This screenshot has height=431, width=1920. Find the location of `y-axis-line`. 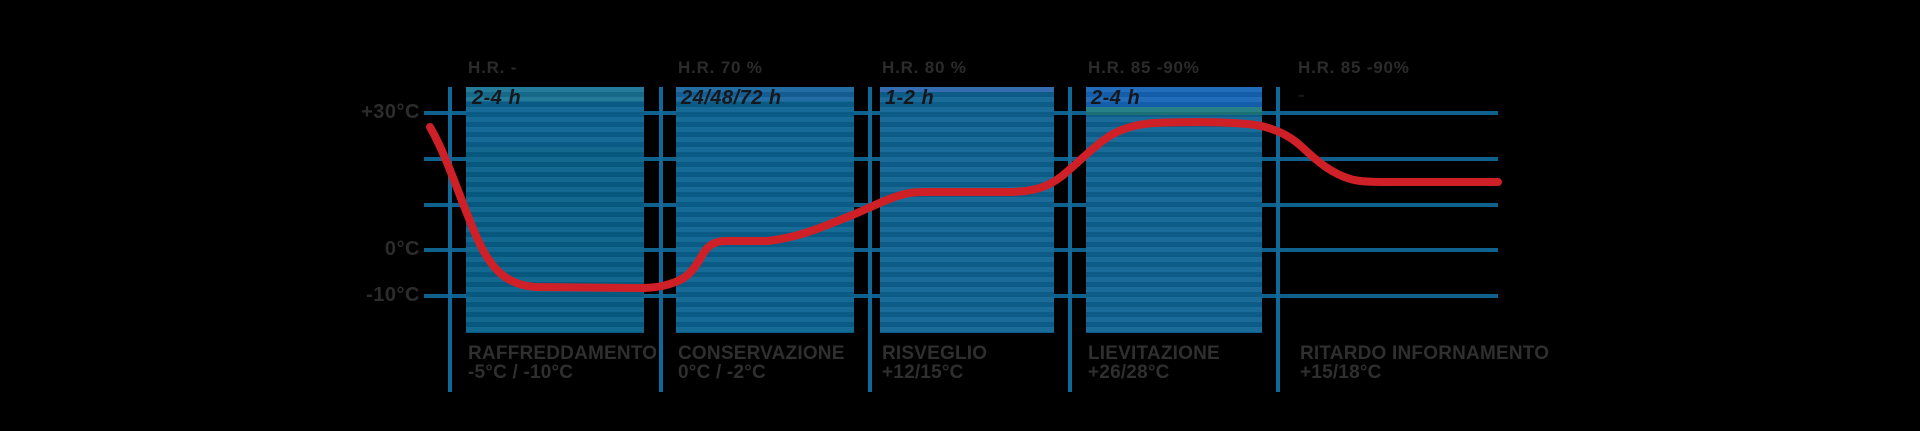

y-axis-line is located at coordinates (450, 239).